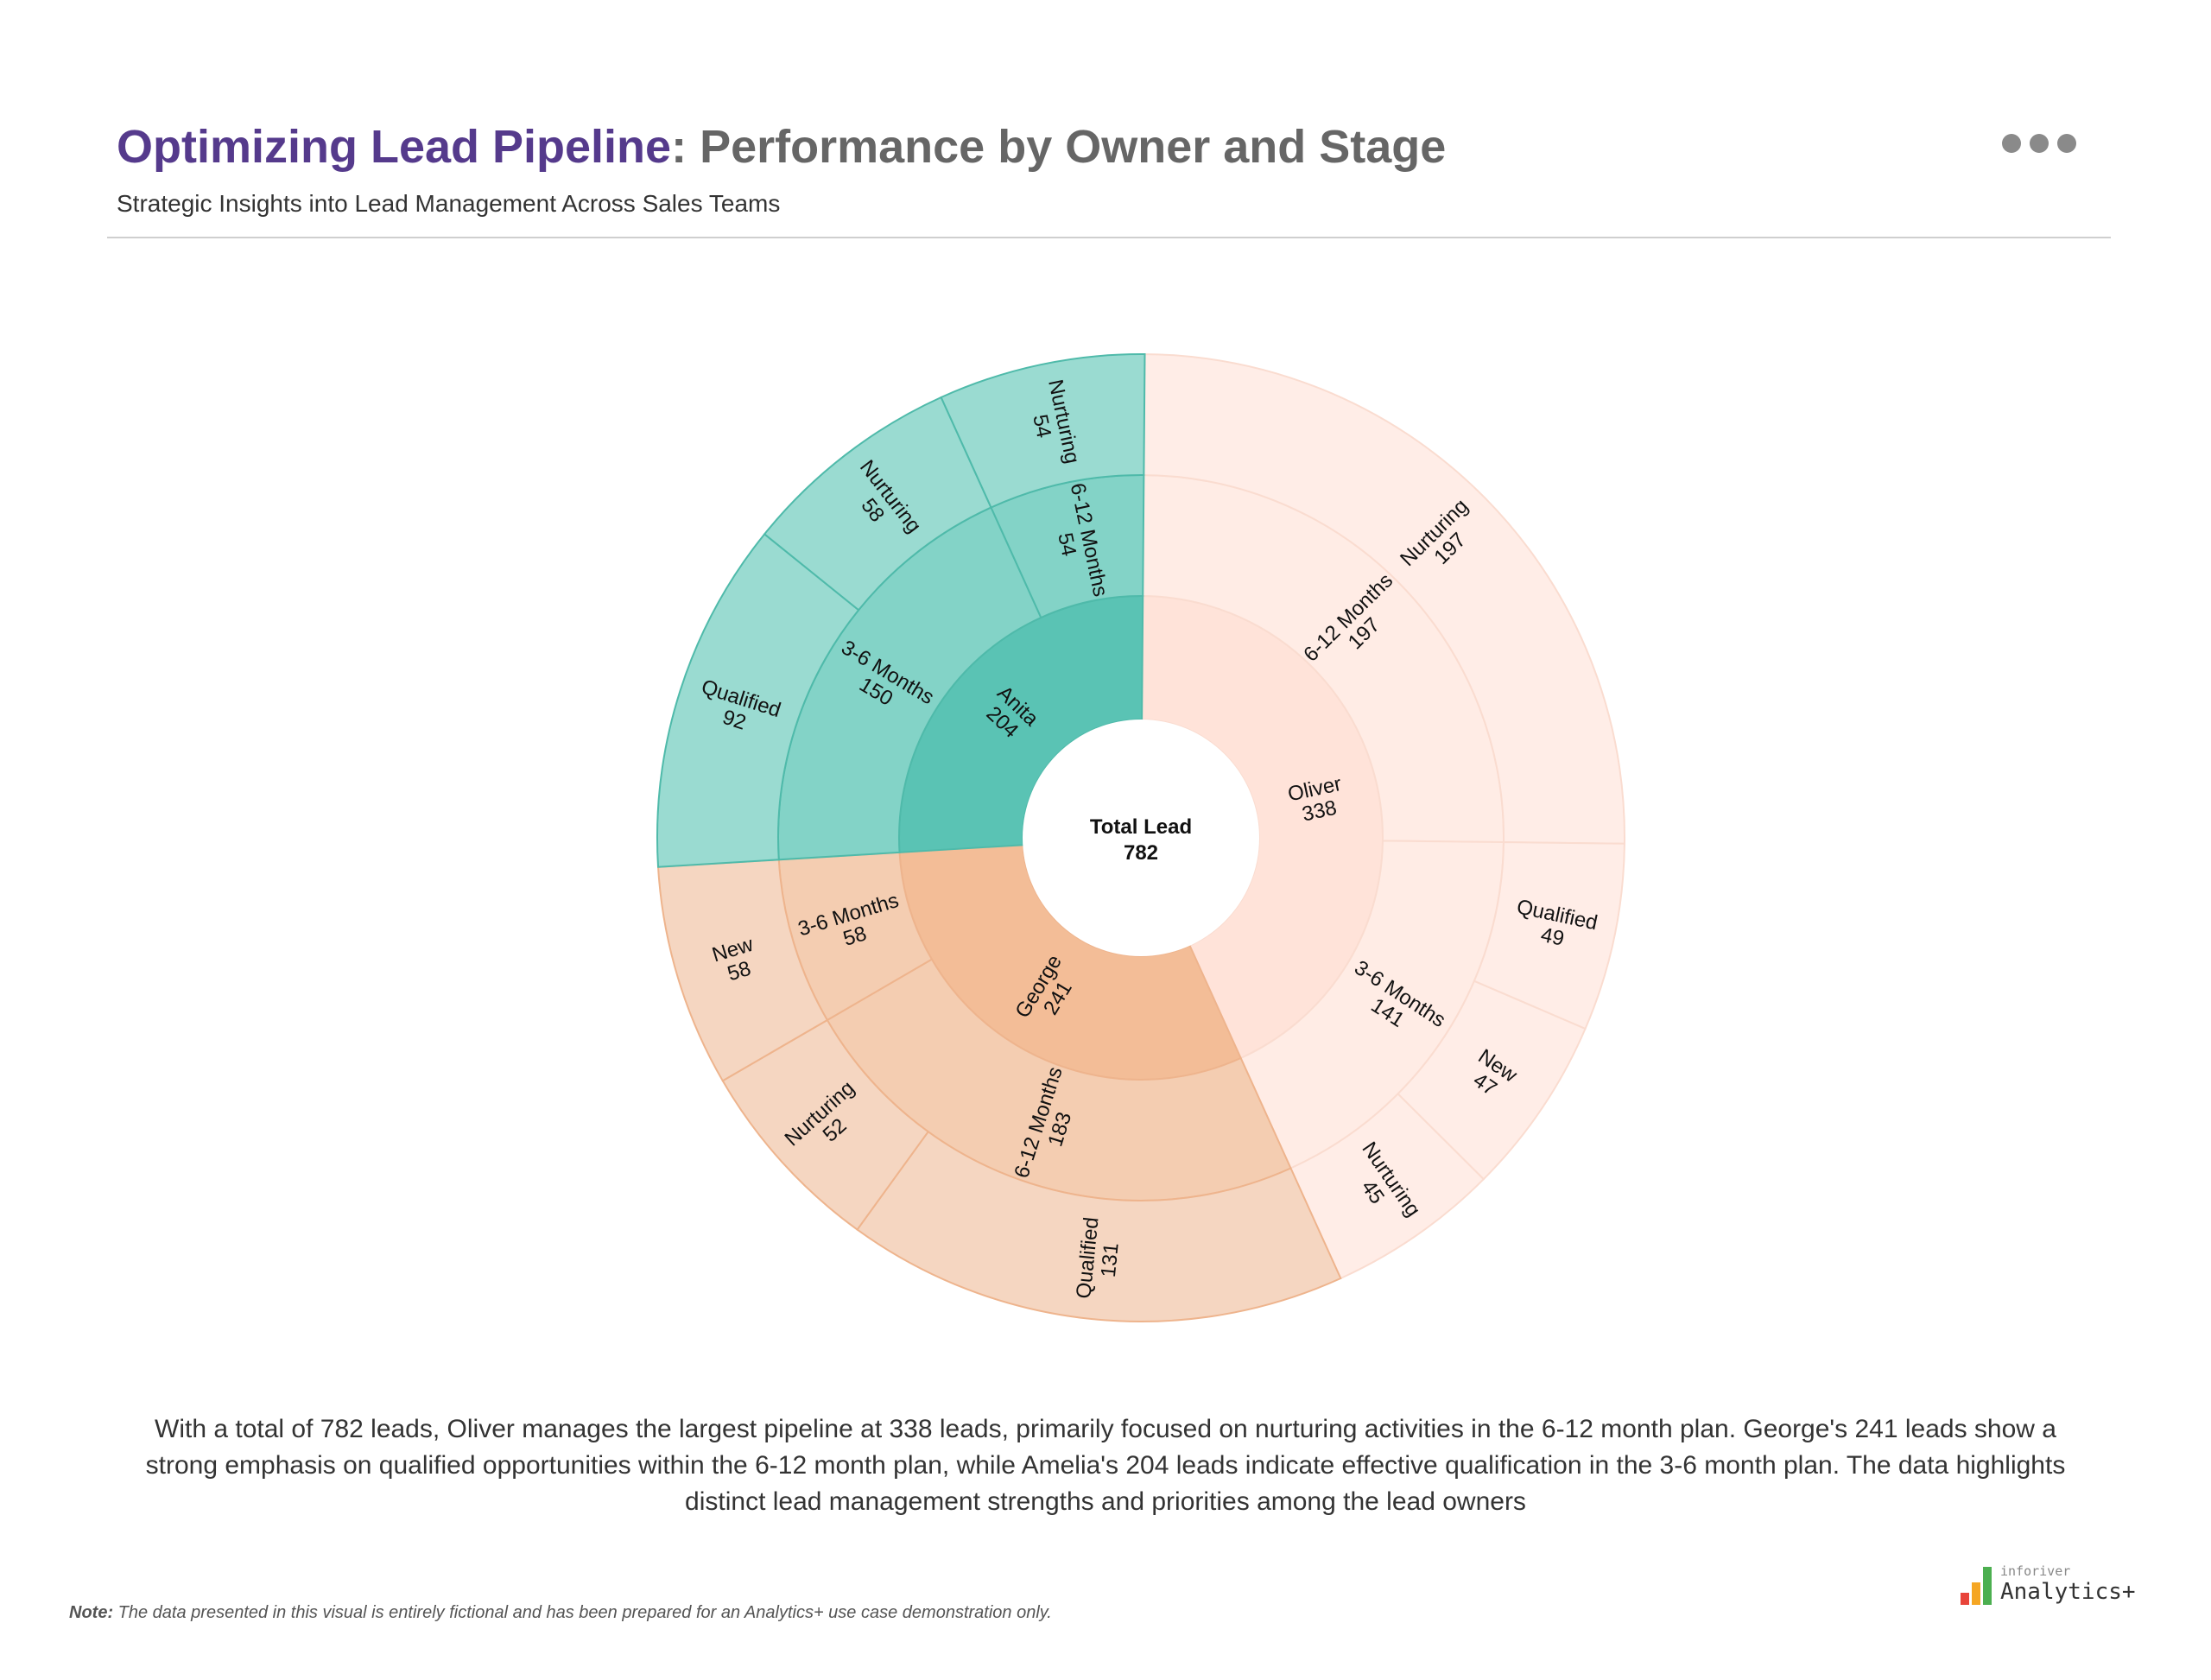 The height and width of the screenshot is (1680, 2211). I want to click on brand-small-text: inforiver, so click(2035, 1571).